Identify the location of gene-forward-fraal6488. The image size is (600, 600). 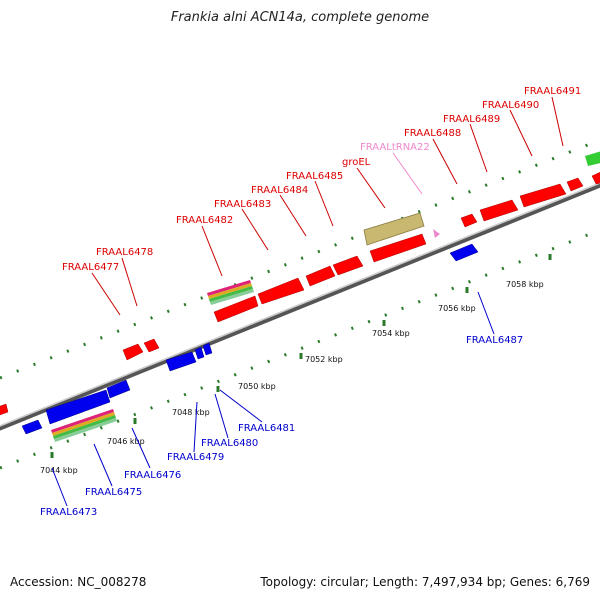
(469, 220).